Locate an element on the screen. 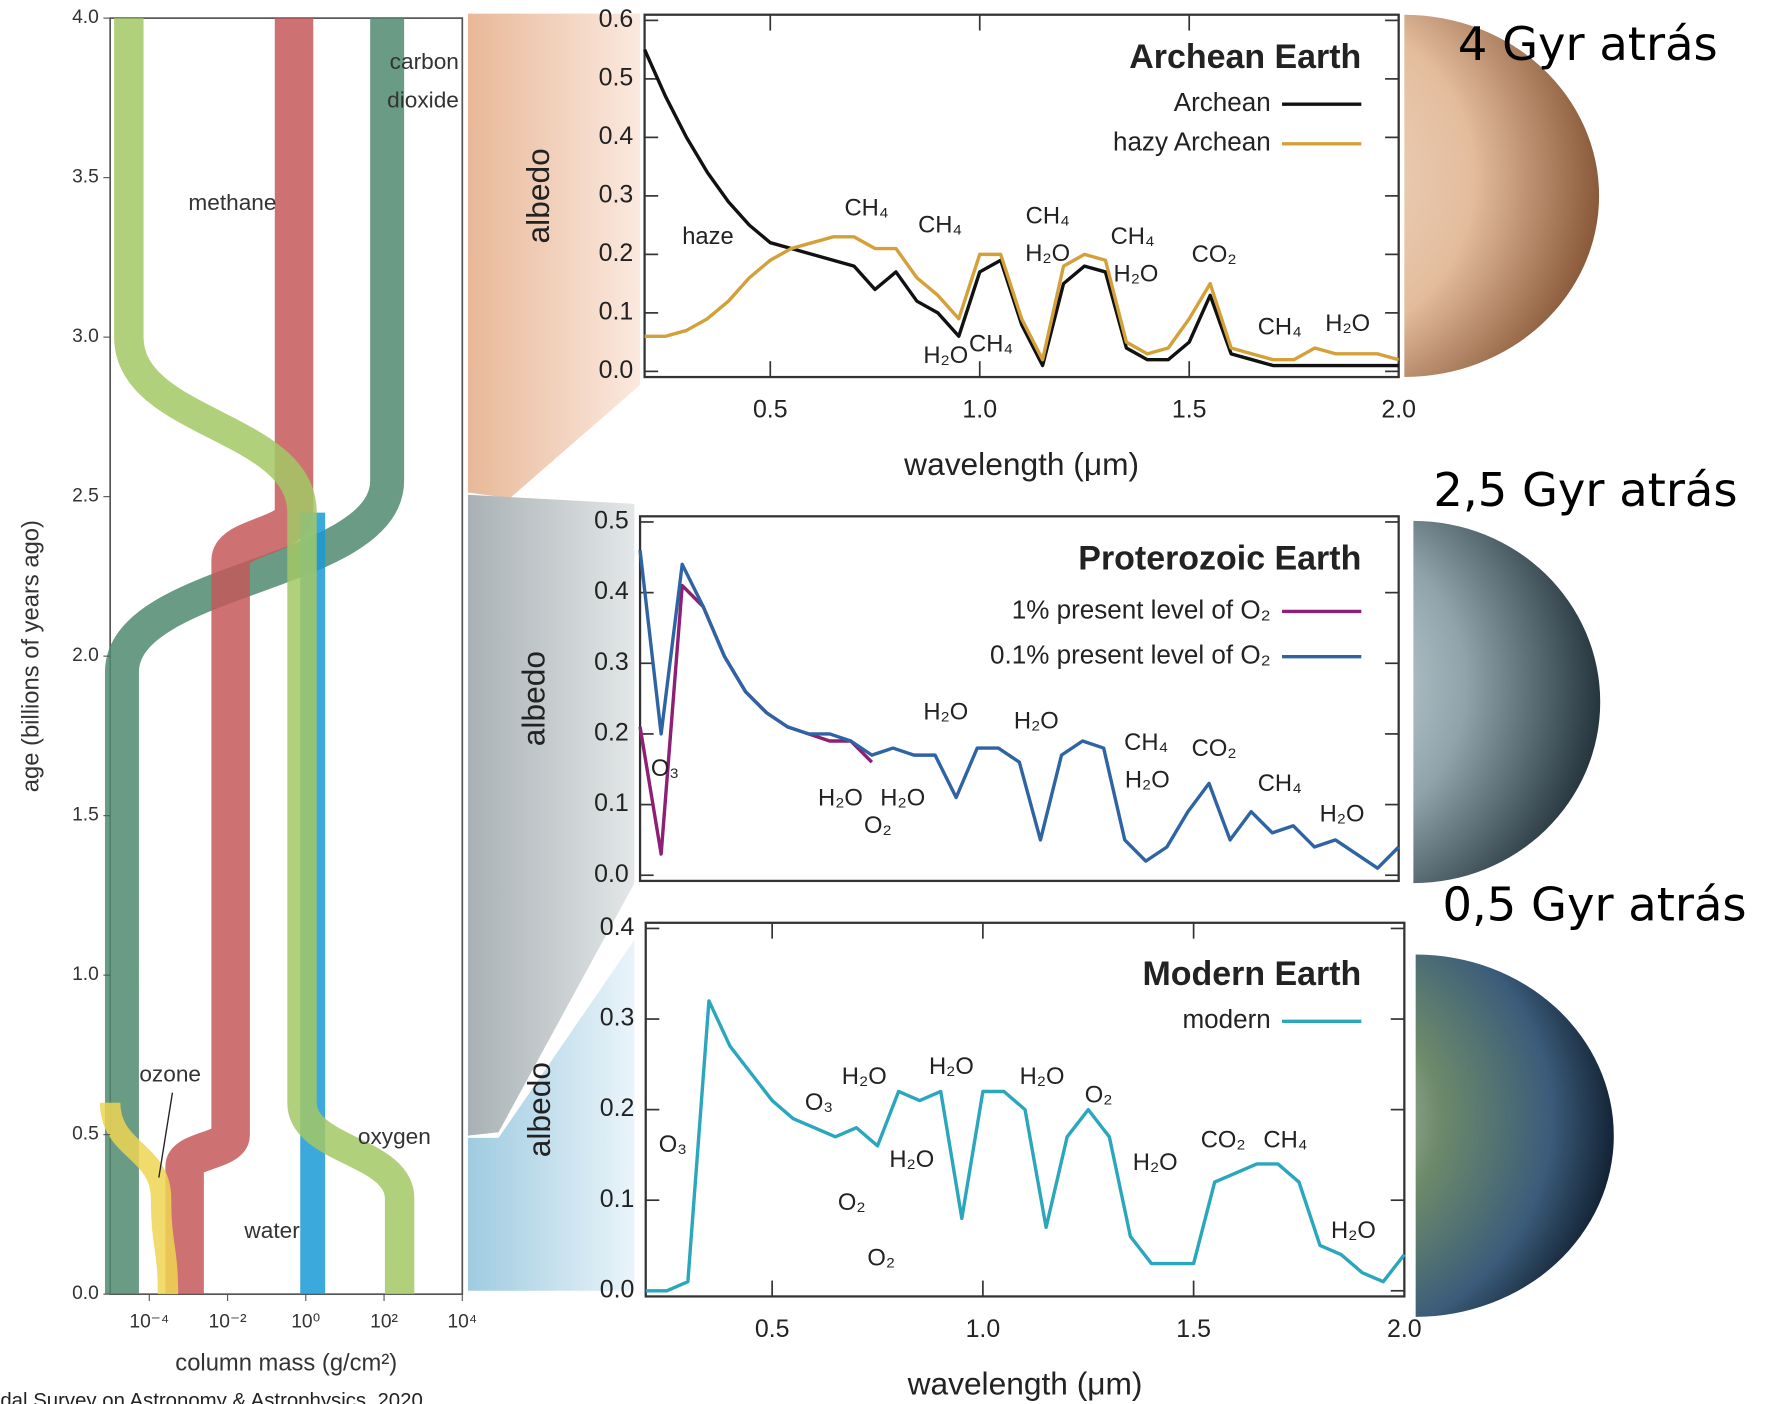  y-tick-label: 0.0 is located at coordinates (616, 370).